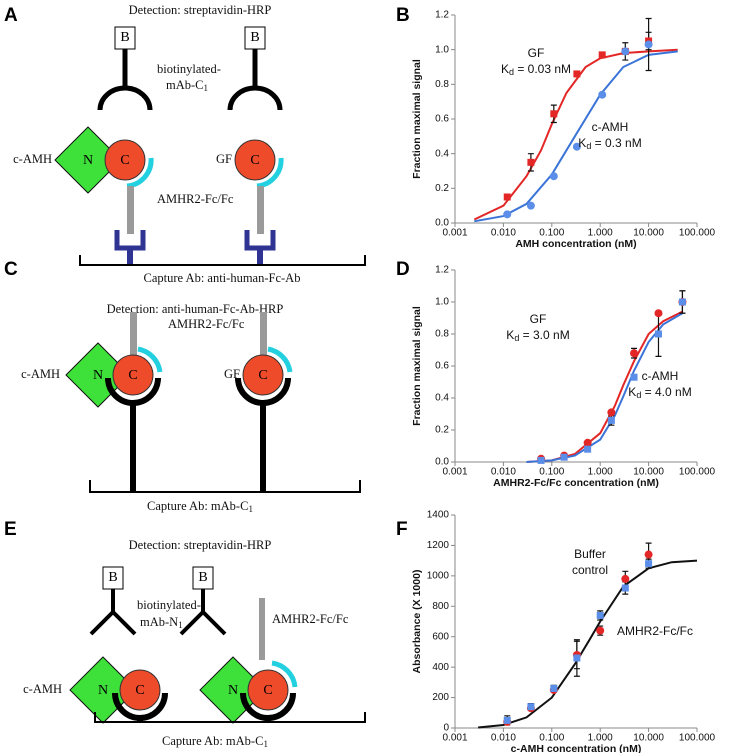  I want to click on y-tick-label: 1.2, so click(442, 15).